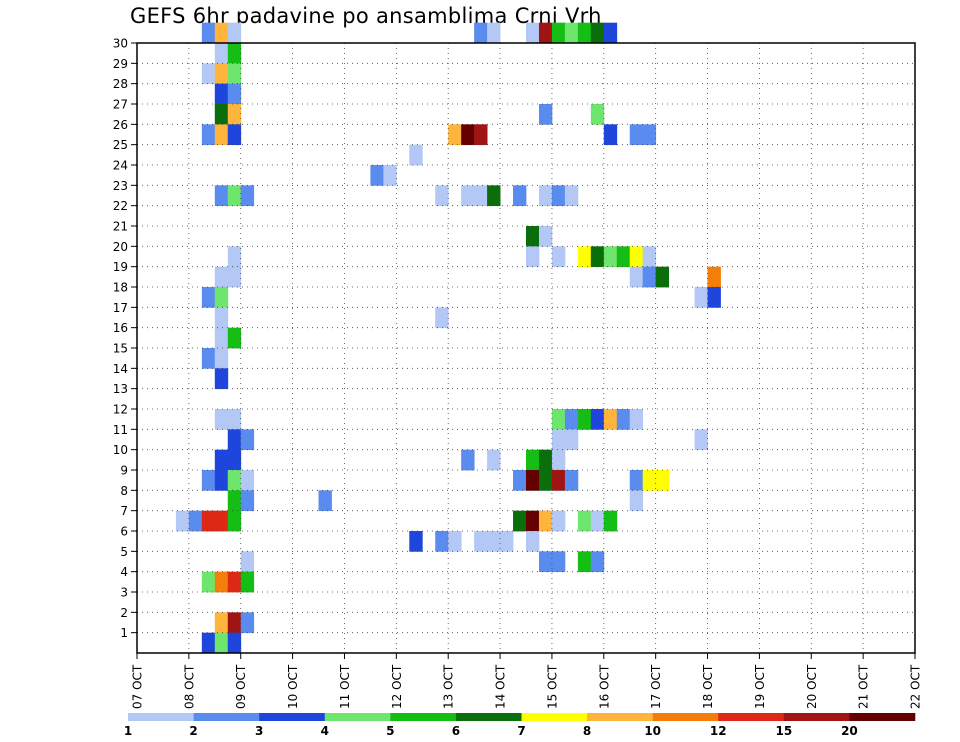  What do you see at coordinates (124, 613) in the screenshot?
I see `y-tick-label: 2` at bounding box center [124, 613].